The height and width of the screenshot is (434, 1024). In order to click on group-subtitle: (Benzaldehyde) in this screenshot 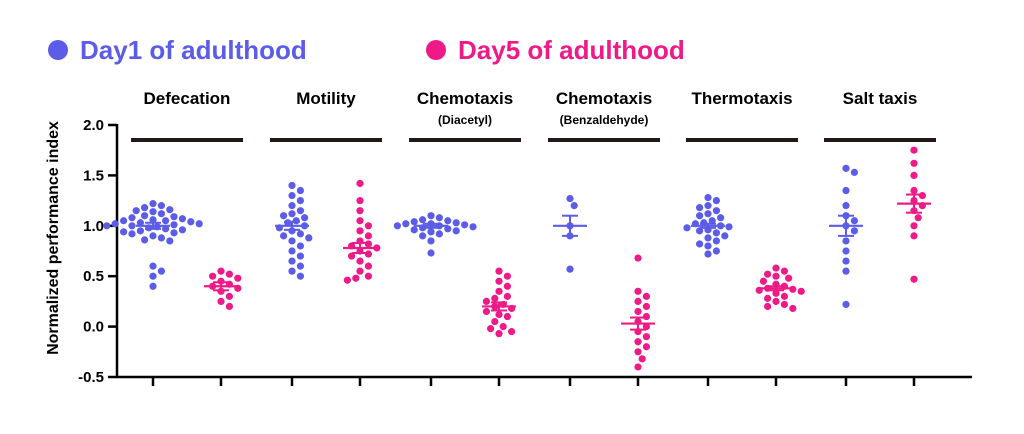, I will do `click(604, 120)`.